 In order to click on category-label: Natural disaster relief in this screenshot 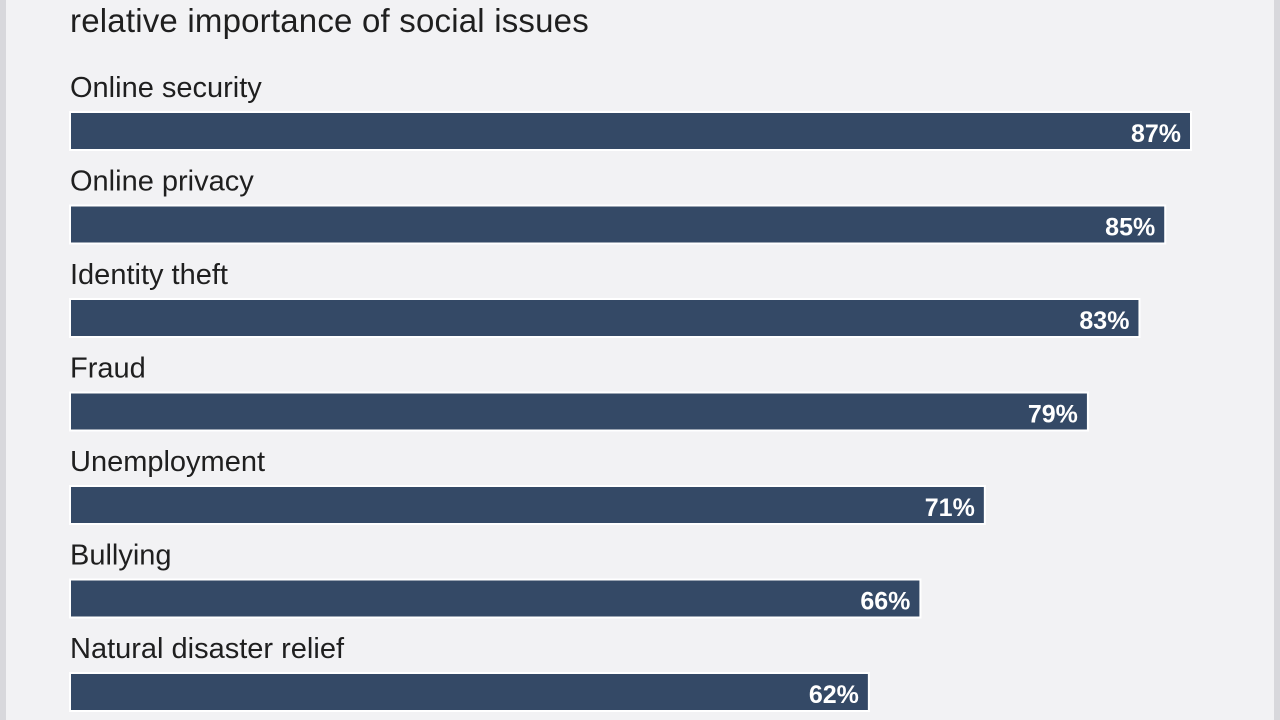, I will do `click(207, 649)`.